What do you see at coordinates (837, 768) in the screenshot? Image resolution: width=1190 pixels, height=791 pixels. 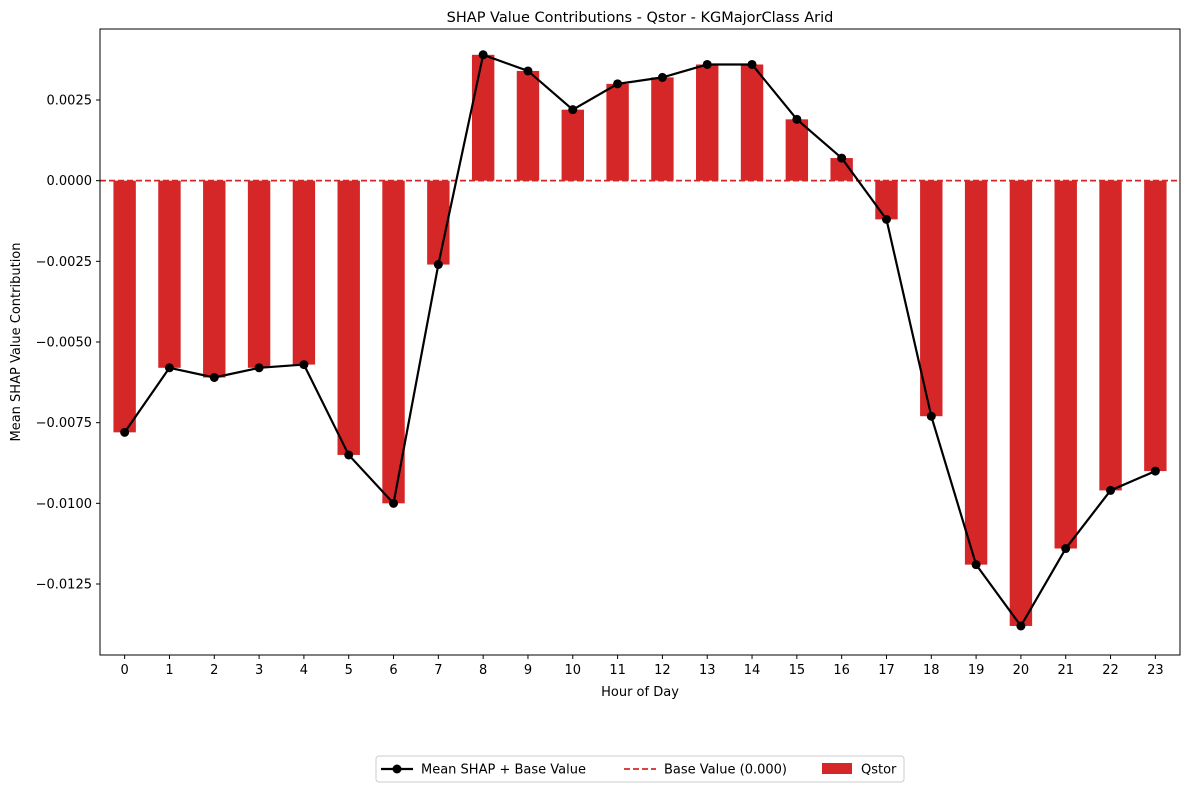 I see `legend-bar-swatch` at bounding box center [837, 768].